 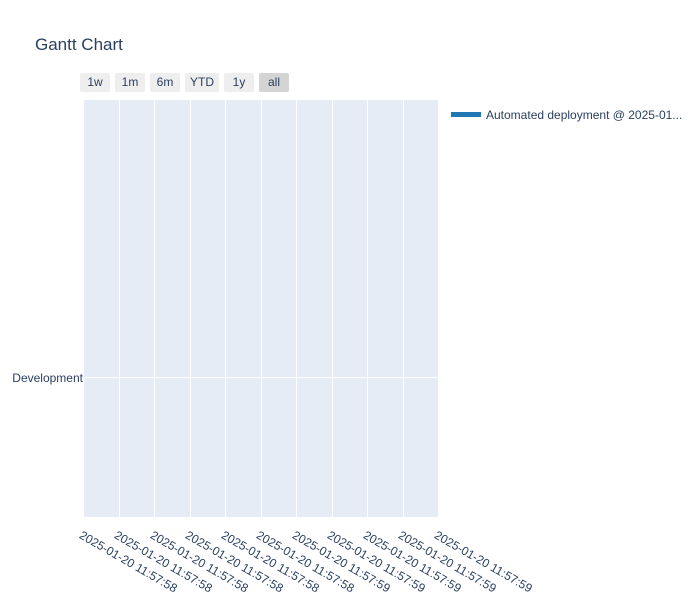 What do you see at coordinates (165, 82) in the screenshot?
I see `range-button-6m: 6m` at bounding box center [165, 82].